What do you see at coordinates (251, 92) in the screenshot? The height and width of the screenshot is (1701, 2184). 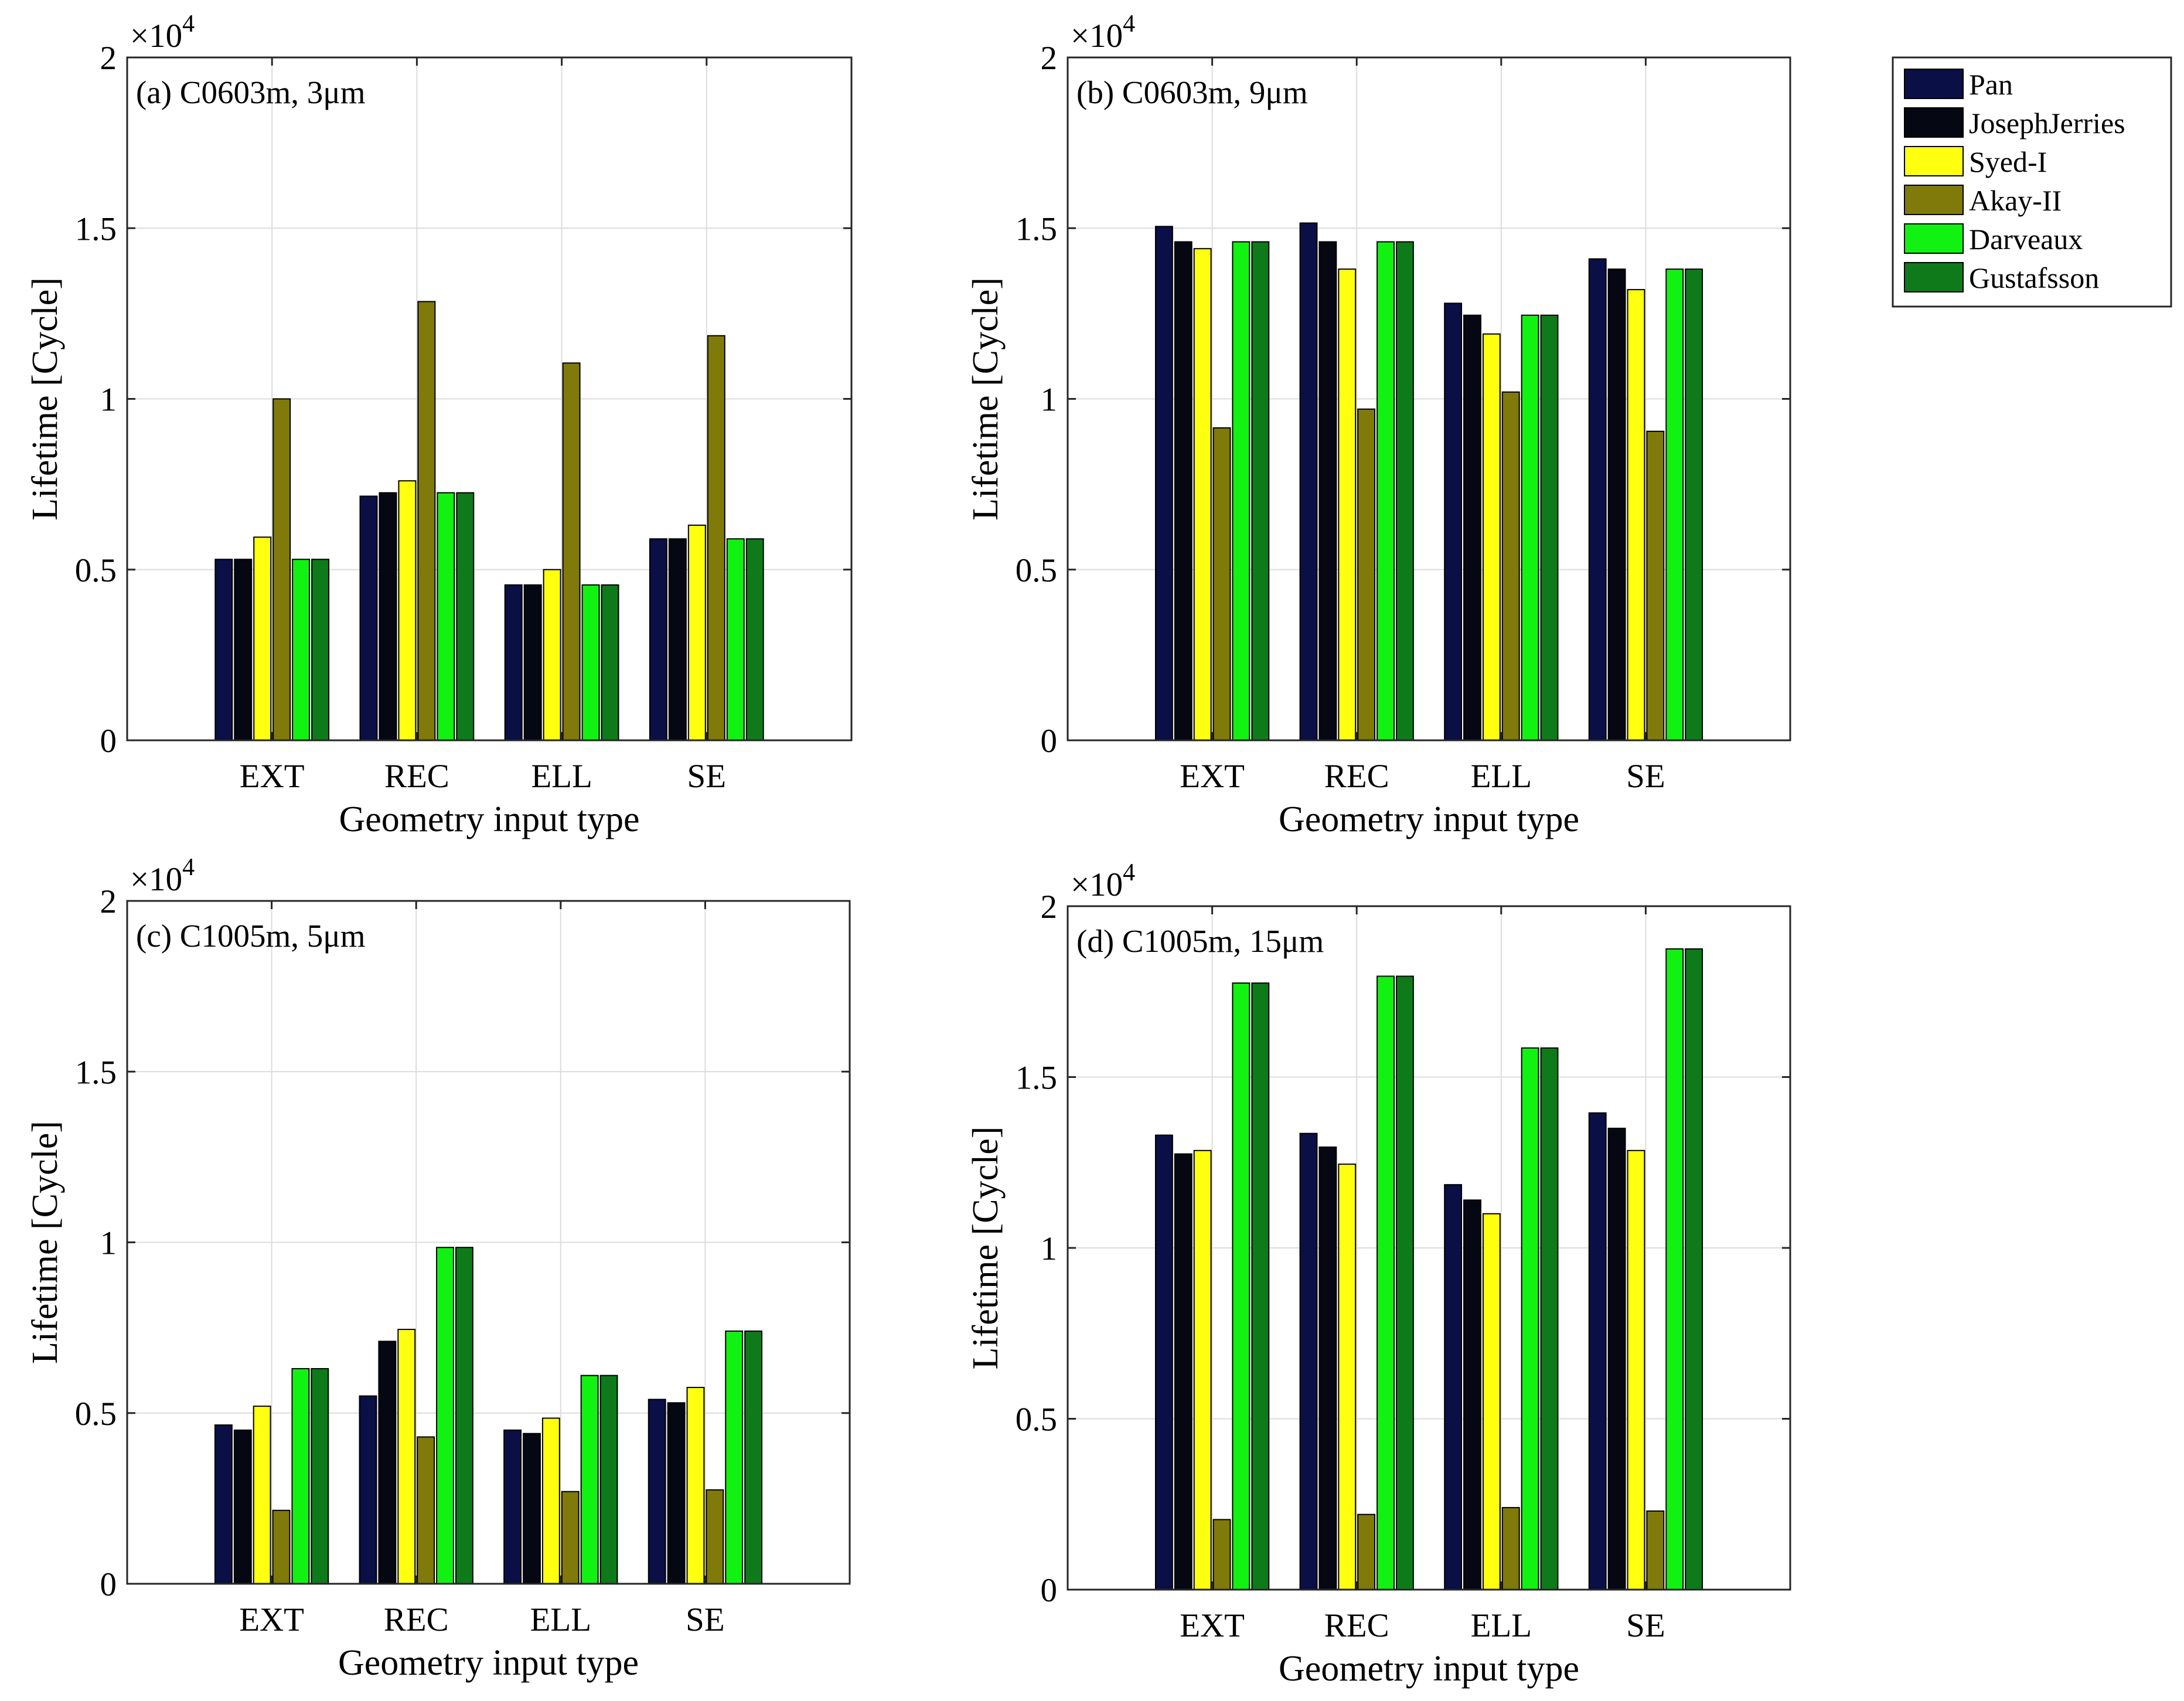 I see `panel-label: (a) C0603m, 3μm` at bounding box center [251, 92].